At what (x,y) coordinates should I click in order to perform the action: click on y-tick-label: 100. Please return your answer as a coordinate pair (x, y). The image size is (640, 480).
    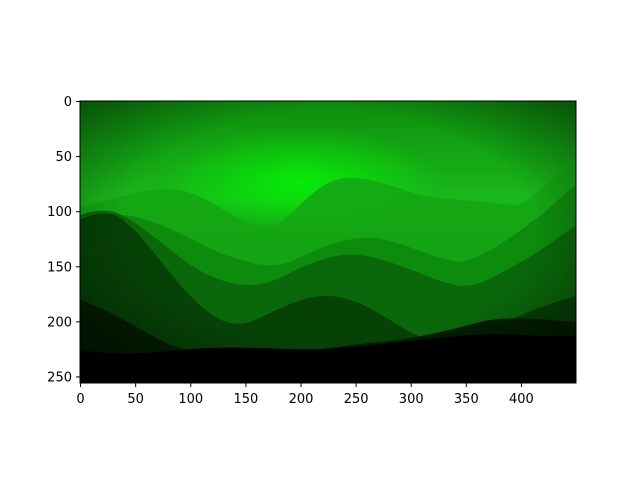
    Looking at the image, I should click on (59, 212).